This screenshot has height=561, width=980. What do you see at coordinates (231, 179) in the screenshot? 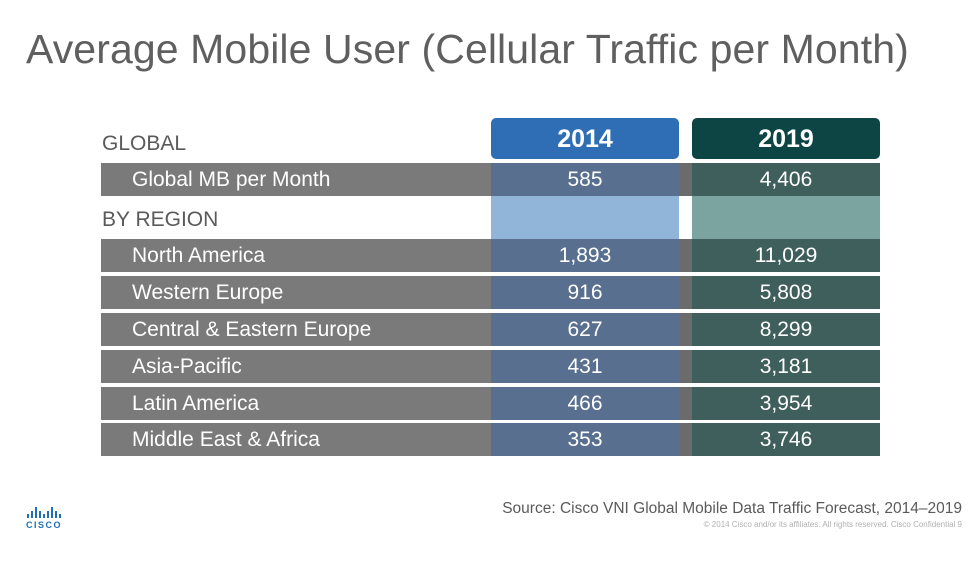
I see `row-label: Global MB per Month` at bounding box center [231, 179].